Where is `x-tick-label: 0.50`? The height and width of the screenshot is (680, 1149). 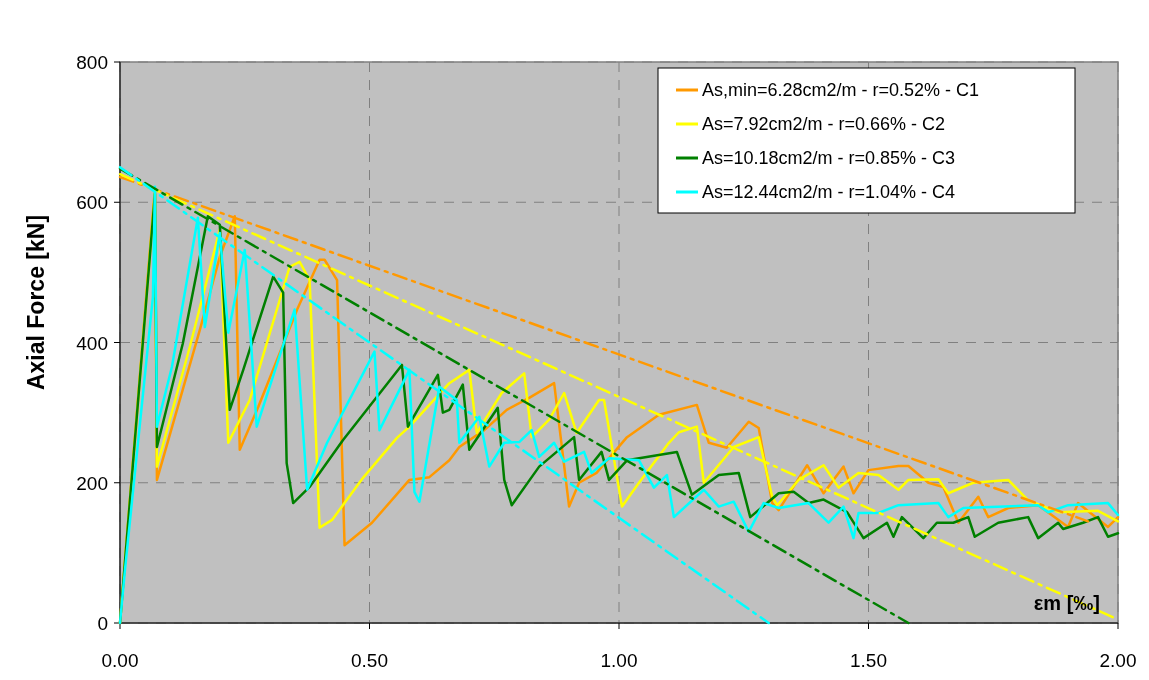
x-tick-label: 0.50 is located at coordinates (369, 660).